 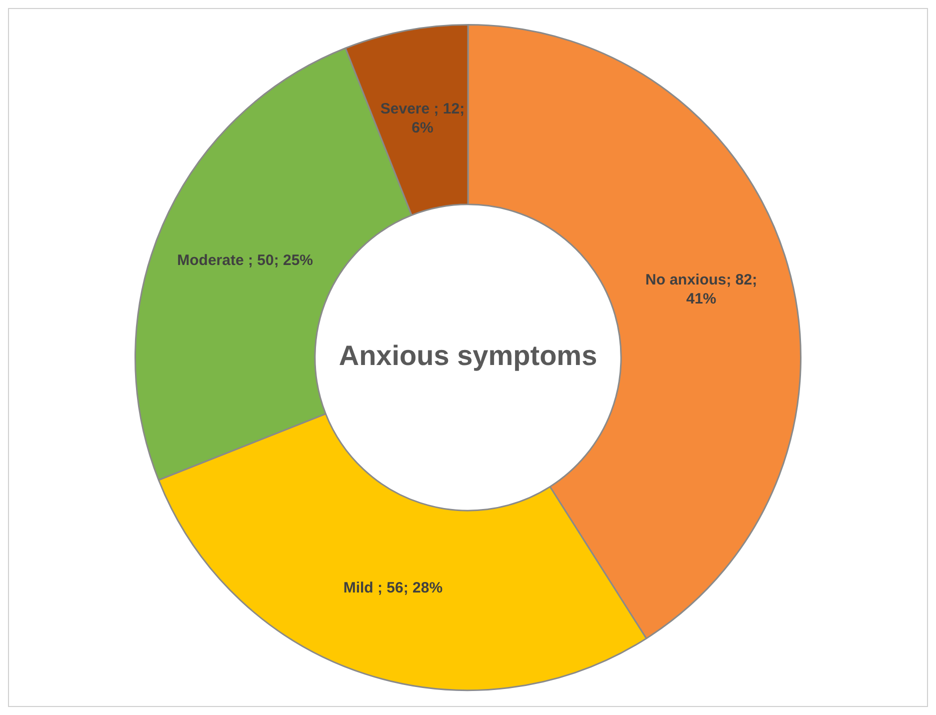 I want to click on slice-label: Severe ; 12; 6%, so click(x=422, y=118).